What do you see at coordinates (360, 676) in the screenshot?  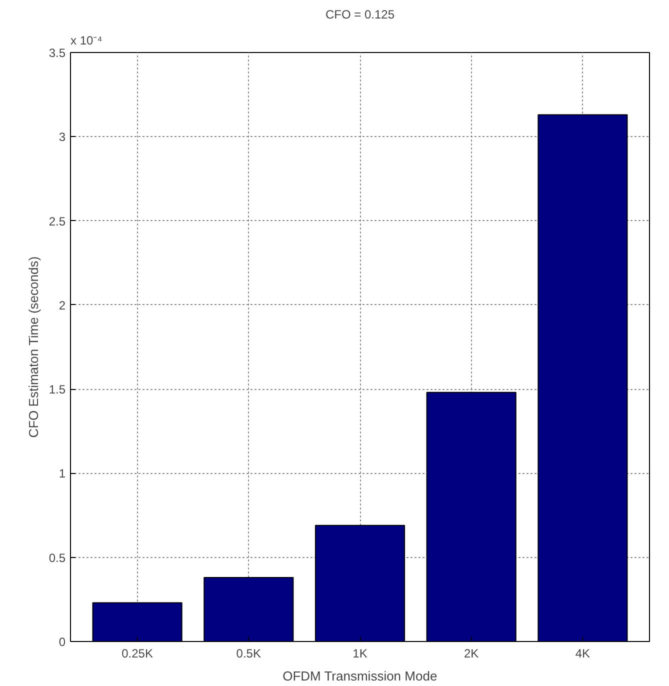 I see `x-axis-title: OFDM Transmission Mode` at bounding box center [360, 676].